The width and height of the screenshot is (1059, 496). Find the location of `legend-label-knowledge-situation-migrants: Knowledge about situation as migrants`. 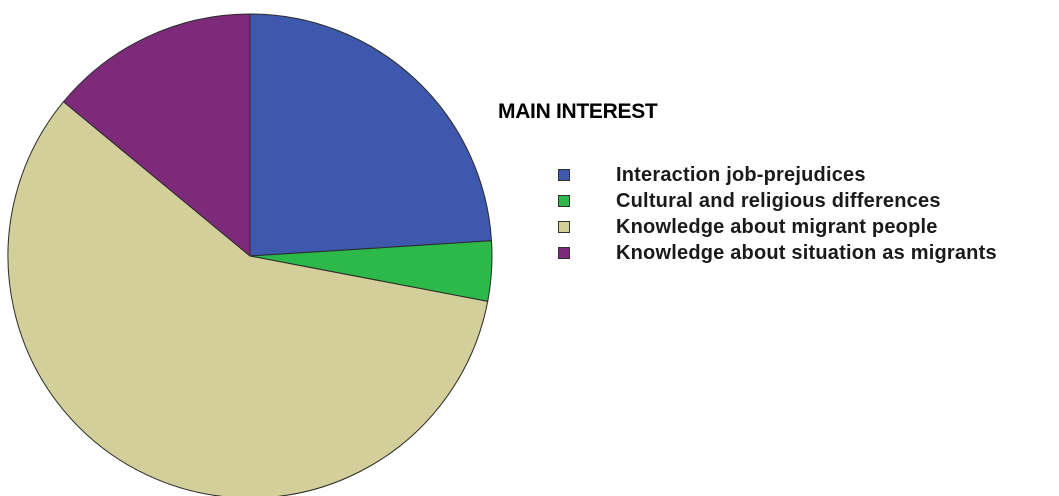

legend-label-knowledge-situation-migrants: Knowledge about situation as migrants is located at coordinates (806, 252).